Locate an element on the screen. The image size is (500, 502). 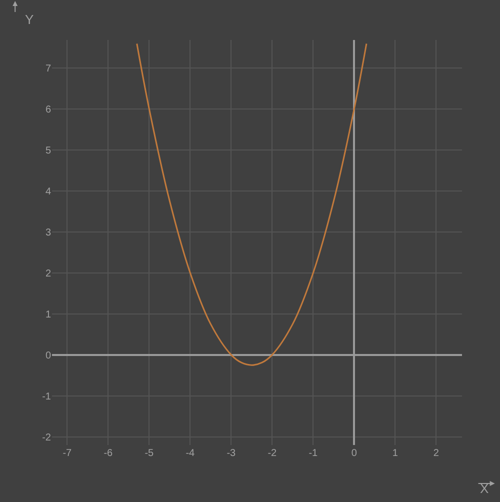
y-tick-label: -2 is located at coordinates (47, 438).